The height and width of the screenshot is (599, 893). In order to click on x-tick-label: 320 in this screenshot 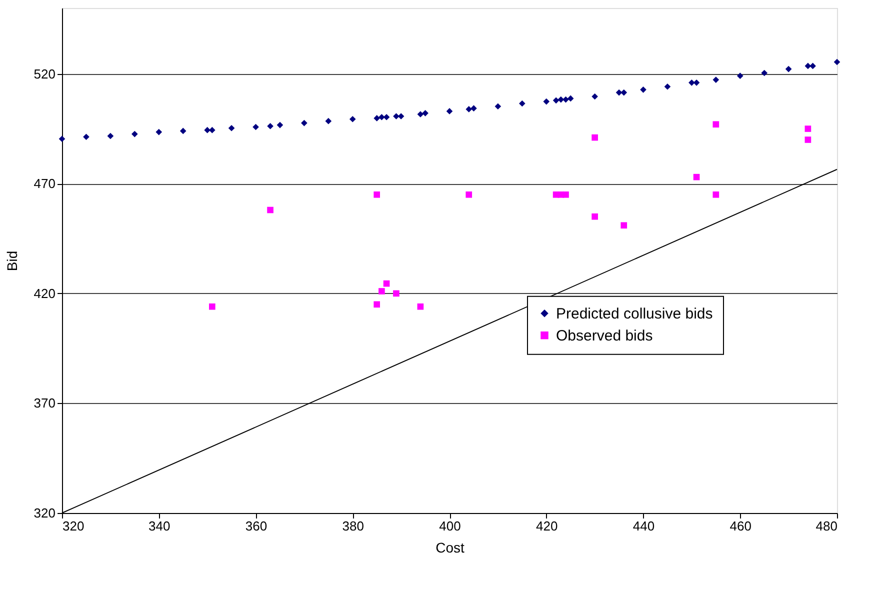, I will do `click(73, 526)`.